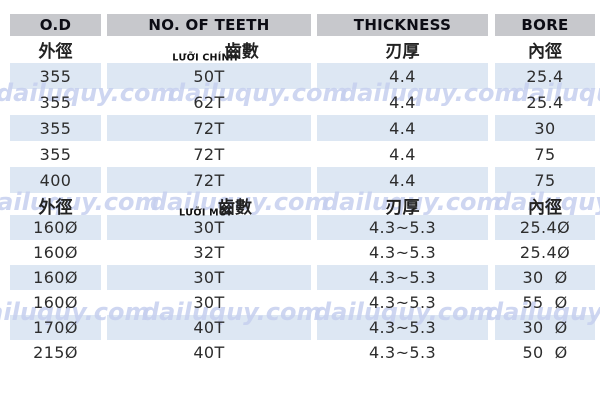 This screenshot has width=600, height=400. What do you see at coordinates (205, 212) in the screenshot?
I see `blade-type-label: LƯỠI MỚI` at bounding box center [205, 212].